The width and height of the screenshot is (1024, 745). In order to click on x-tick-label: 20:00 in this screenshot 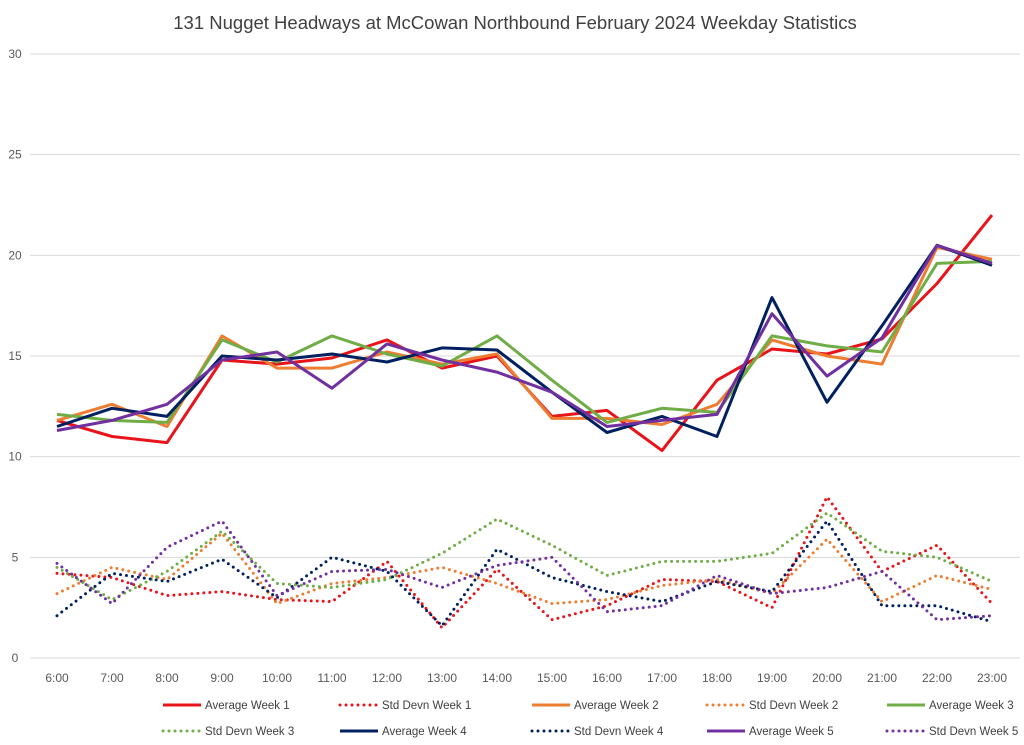, I will do `click(827, 678)`.